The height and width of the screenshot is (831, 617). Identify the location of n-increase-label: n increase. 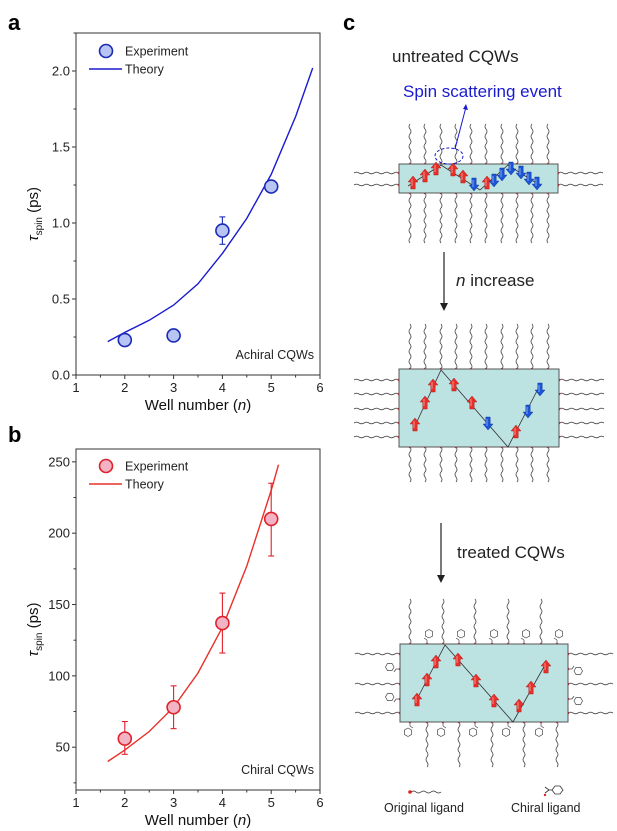
(495, 280).